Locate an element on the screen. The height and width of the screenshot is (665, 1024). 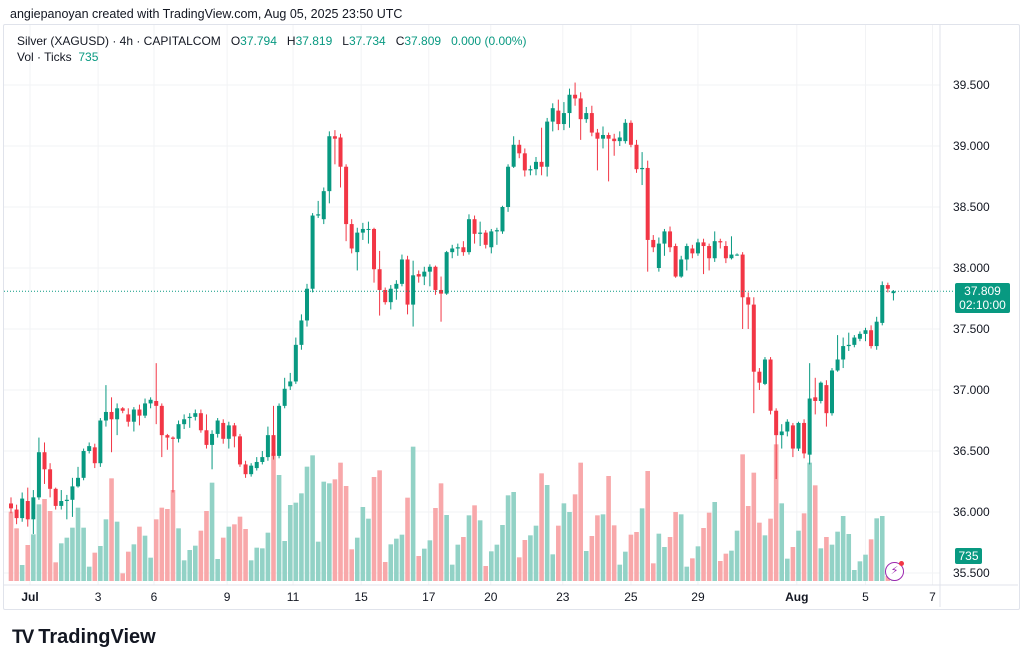
time-tick-label: 7 is located at coordinates (932, 597).